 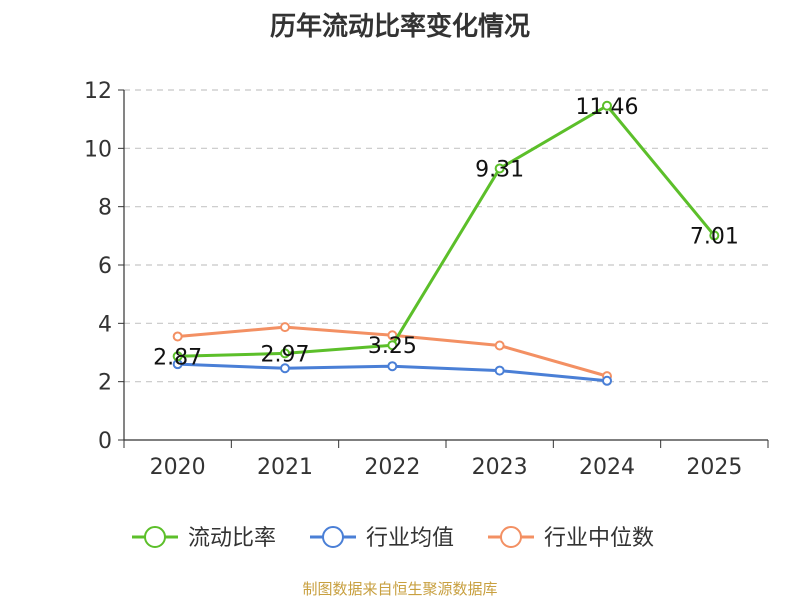 I want to click on y-tick-label: 12, so click(x=98, y=91).